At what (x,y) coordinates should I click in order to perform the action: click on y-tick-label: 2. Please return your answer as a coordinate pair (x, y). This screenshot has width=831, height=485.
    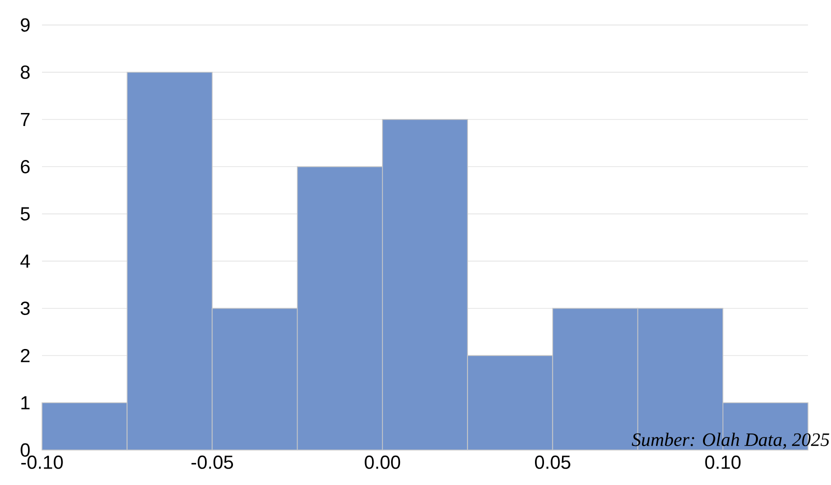
    Looking at the image, I should click on (25, 355).